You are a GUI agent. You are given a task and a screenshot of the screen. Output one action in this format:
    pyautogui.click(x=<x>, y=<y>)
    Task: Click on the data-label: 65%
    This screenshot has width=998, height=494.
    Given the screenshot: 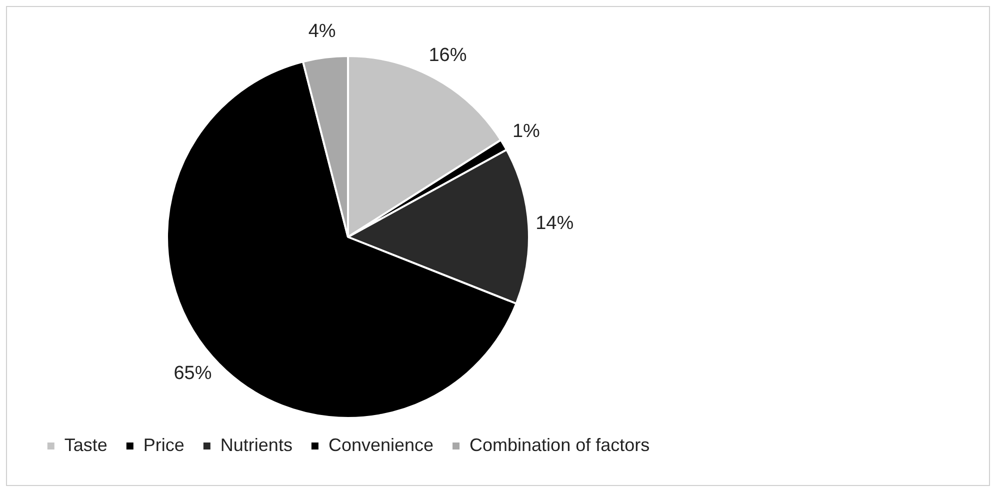 What is the action you would take?
    pyautogui.click(x=193, y=373)
    